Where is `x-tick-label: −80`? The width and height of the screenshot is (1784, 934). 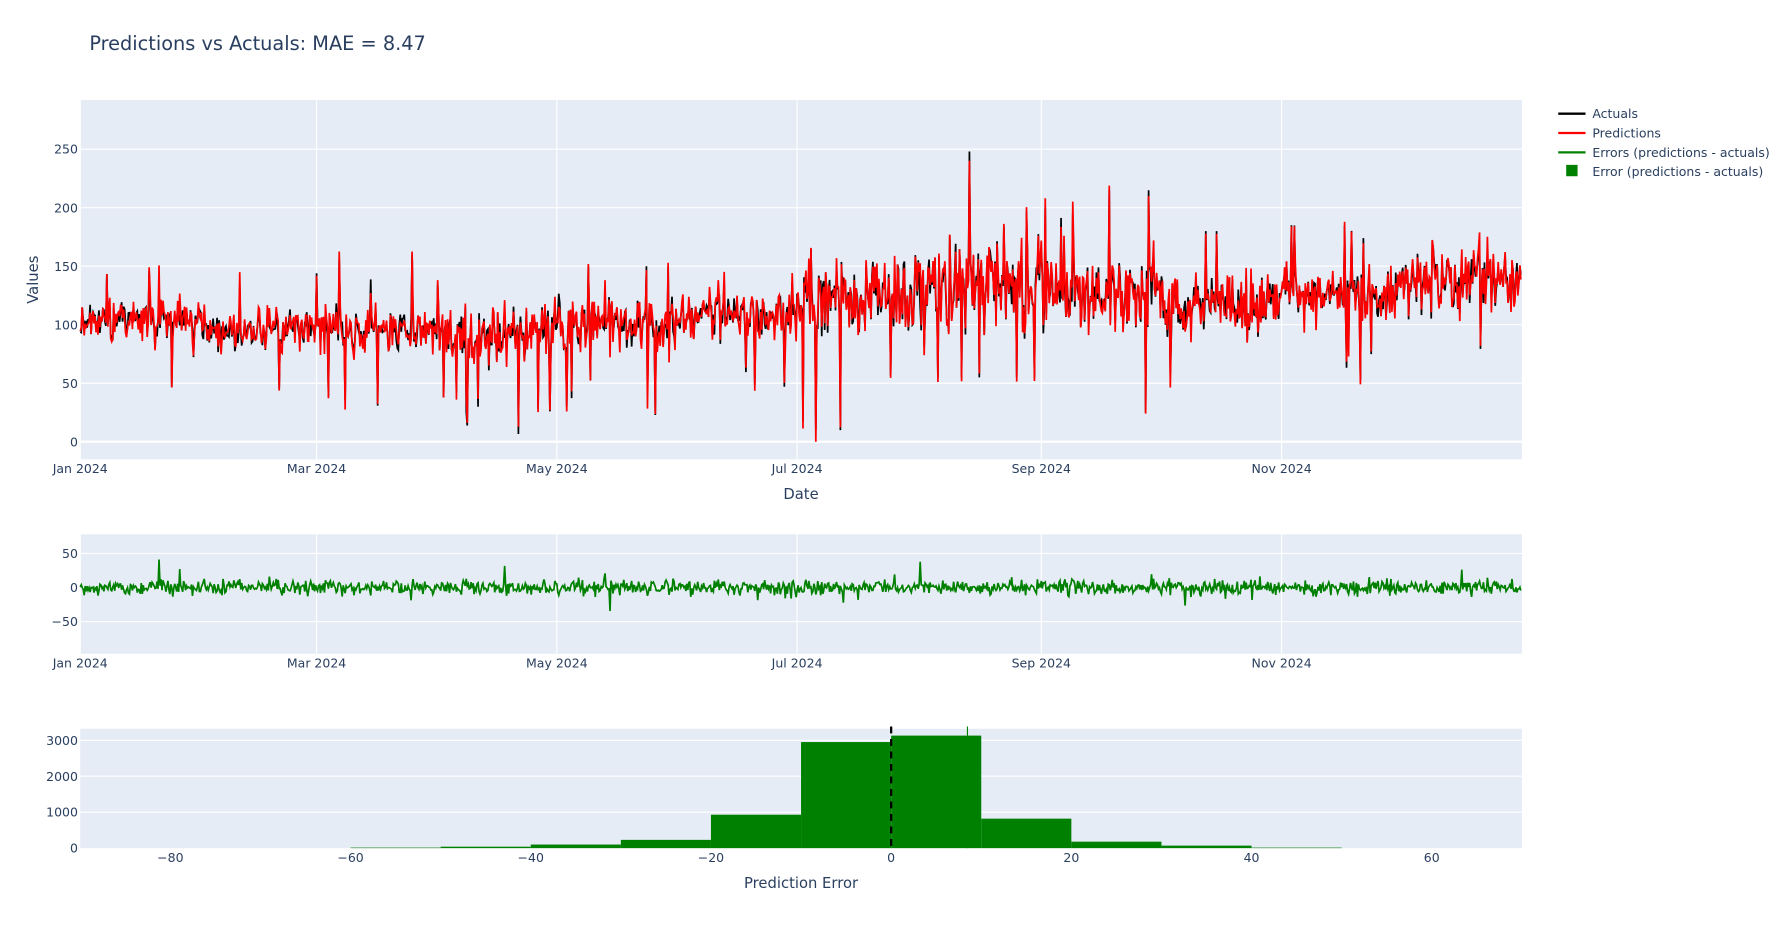
x-tick-label: −80 is located at coordinates (170, 857).